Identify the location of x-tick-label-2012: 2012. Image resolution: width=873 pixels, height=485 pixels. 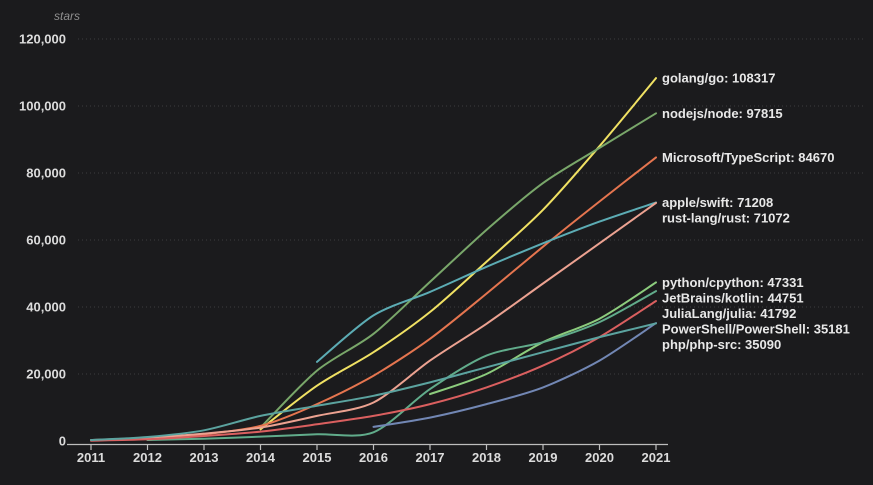
(147, 457).